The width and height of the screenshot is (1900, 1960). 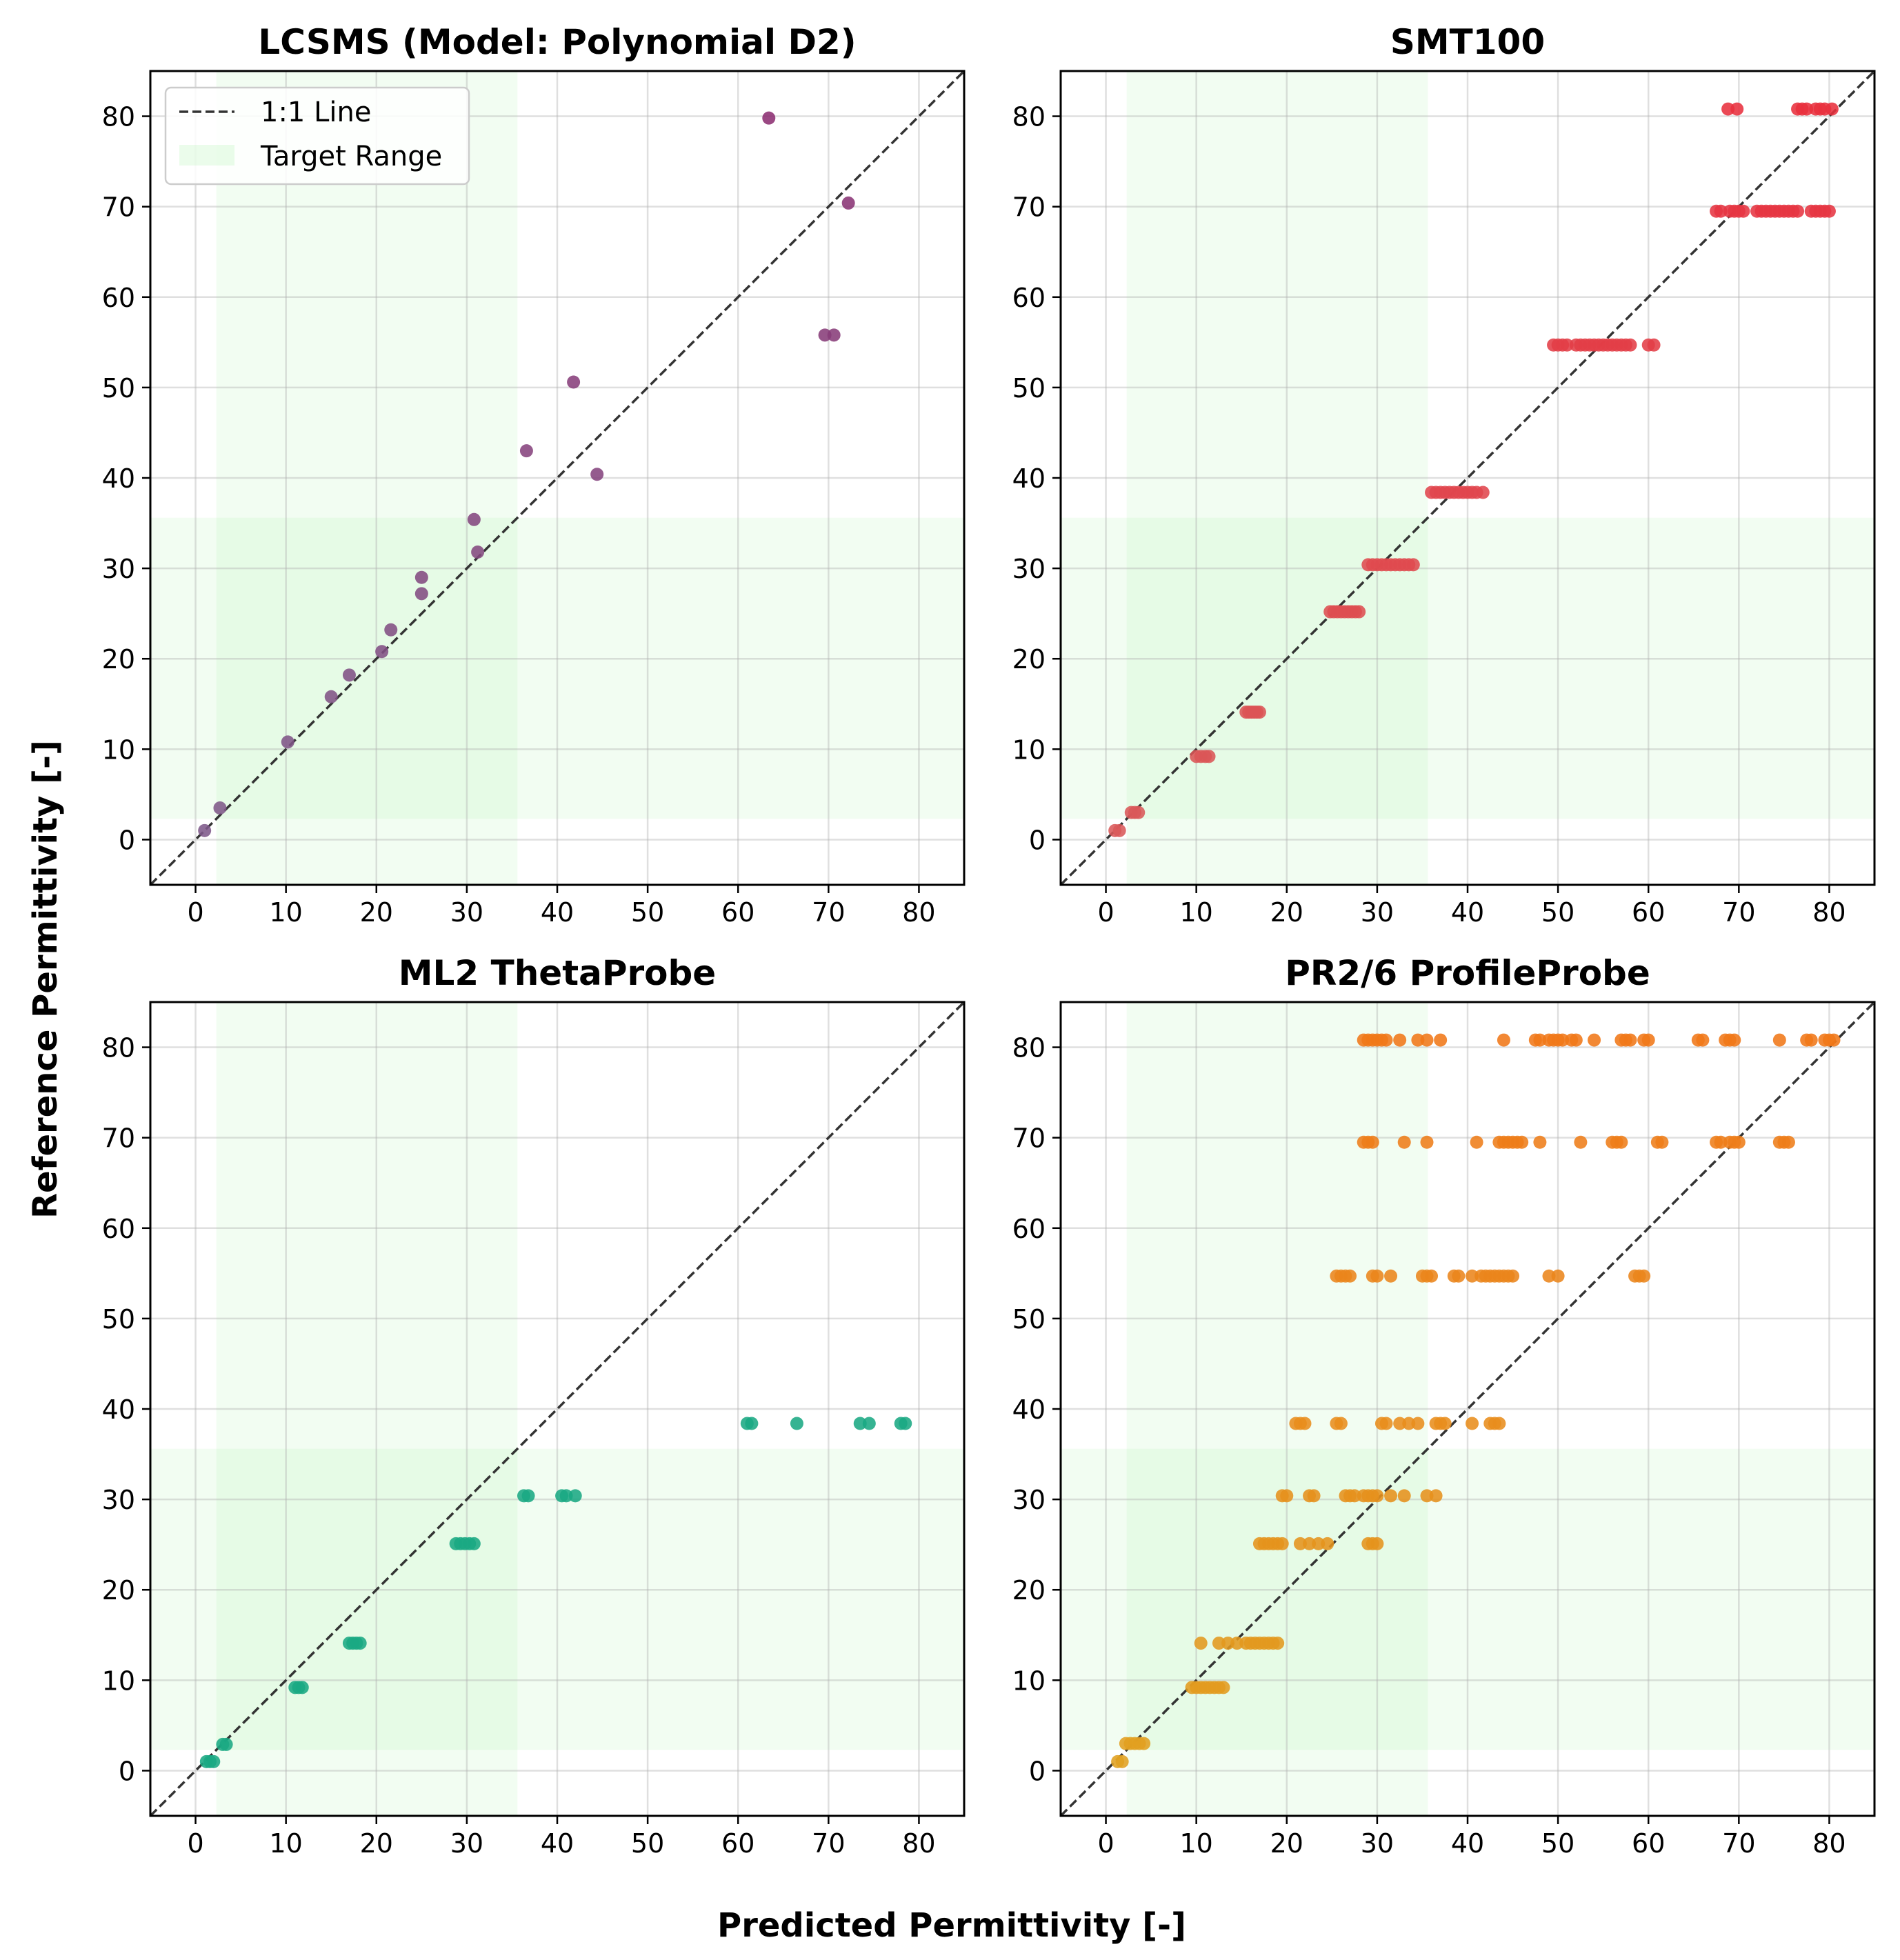 I want to click on target-range-band-y, so click(x=1467, y=668).